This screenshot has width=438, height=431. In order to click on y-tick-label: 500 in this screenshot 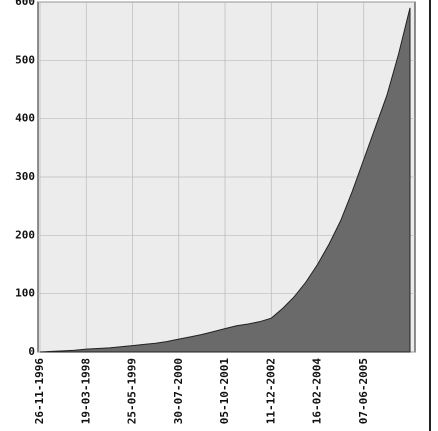, I will do `click(25, 59)`.